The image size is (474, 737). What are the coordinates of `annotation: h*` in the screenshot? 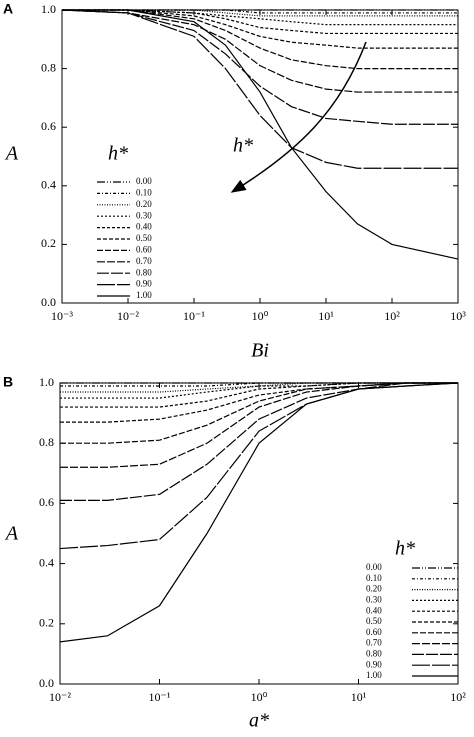 It's located at (243, 146).